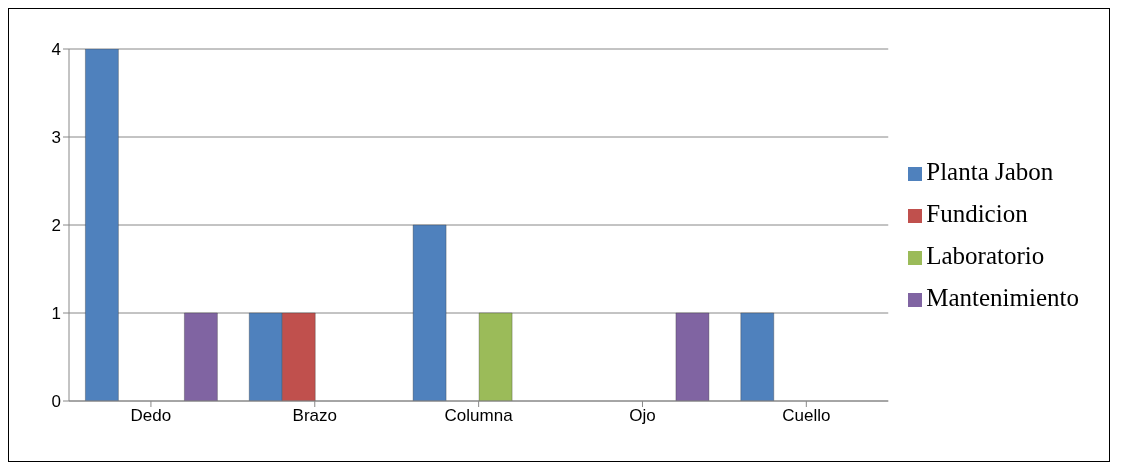 The width and height of the screenshot is (1124, 470). What do you see at coordinates (1002, 297) in the screenshot?
I see `legend-label: Mantenimiento` at bounding box center [1002, 297].